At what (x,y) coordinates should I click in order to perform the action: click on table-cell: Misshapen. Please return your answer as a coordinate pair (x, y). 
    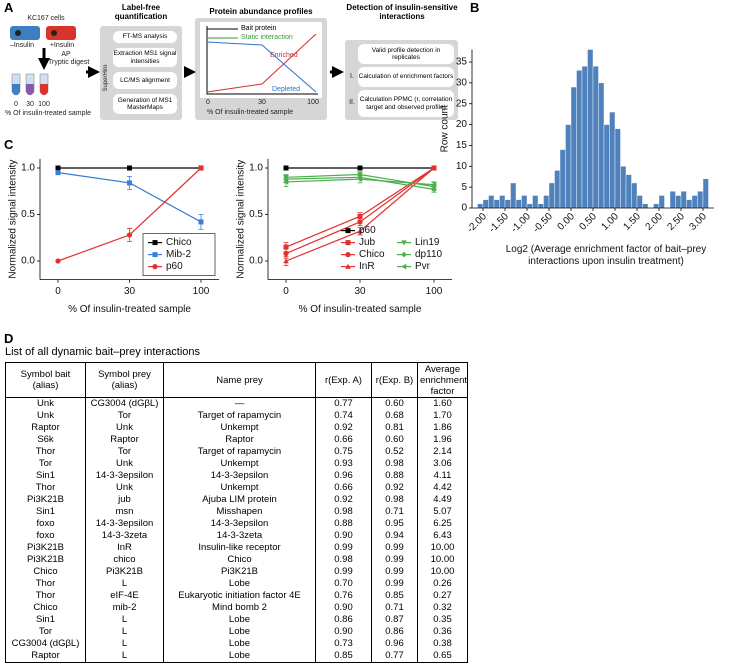
    Looking at the image, I should click on (239, 512).